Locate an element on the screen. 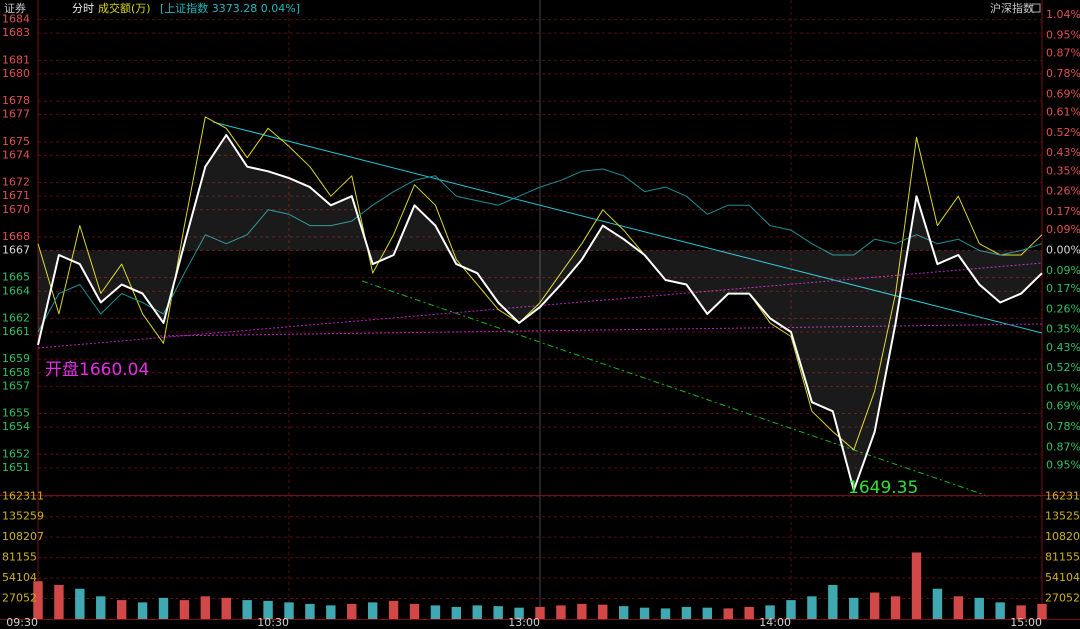 The width and height of the screenshot is (1080, 629). header-icon is located at coordinates (1036, 8).